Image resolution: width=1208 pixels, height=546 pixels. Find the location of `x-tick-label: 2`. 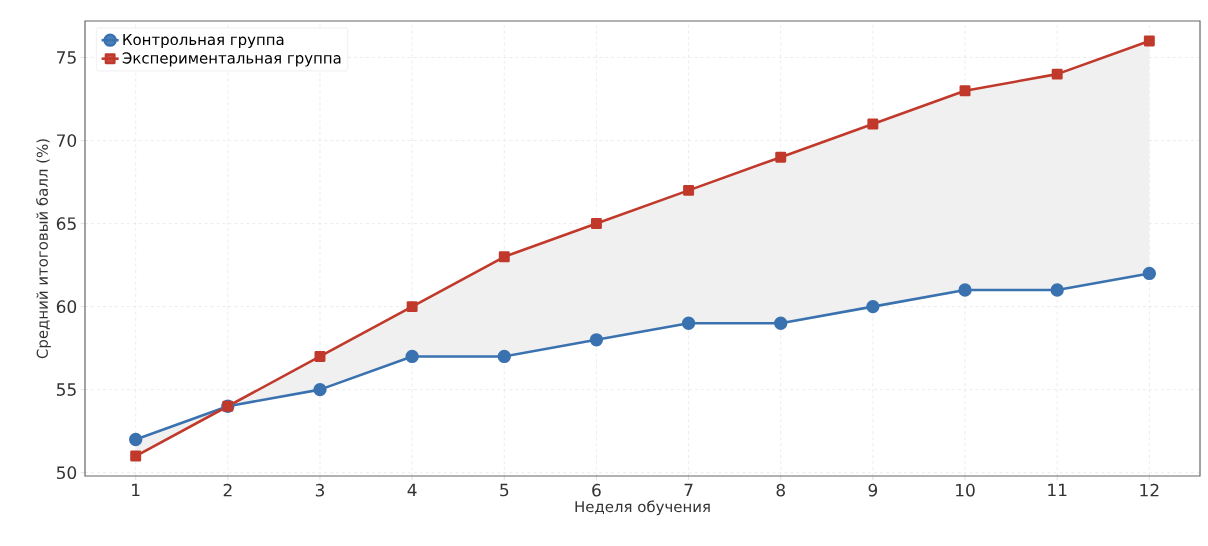

x-tick-label: 2 is located at coordinates (227, 490).